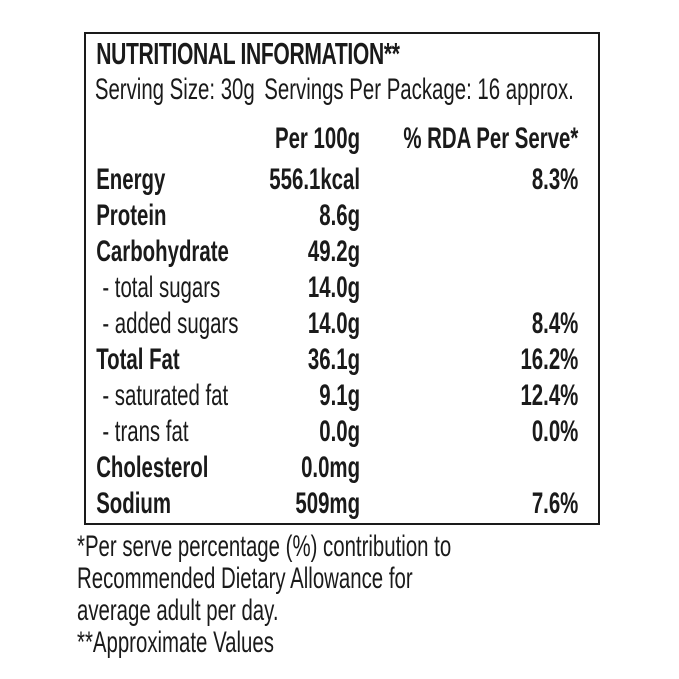 This screenshot has height=679, width=679. I want to click on table-row: Energy 556.1kcal 8.3%, so click(342, 180).